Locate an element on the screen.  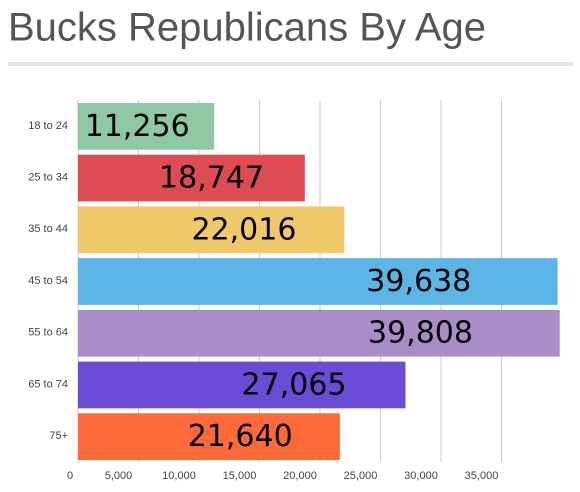
x-tick-label: 35,000 is located at coordinates (482, 476).